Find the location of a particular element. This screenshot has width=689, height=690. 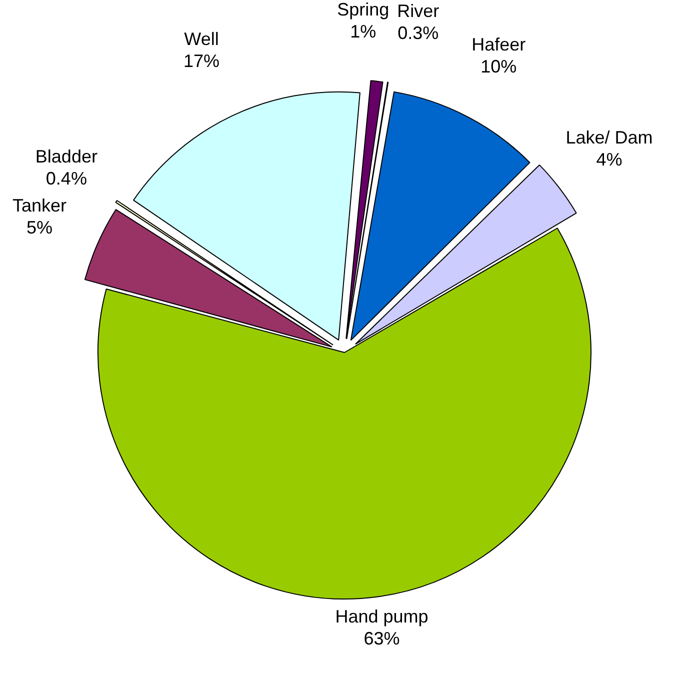

data-label: 4% is located at coordinates (609, 160).